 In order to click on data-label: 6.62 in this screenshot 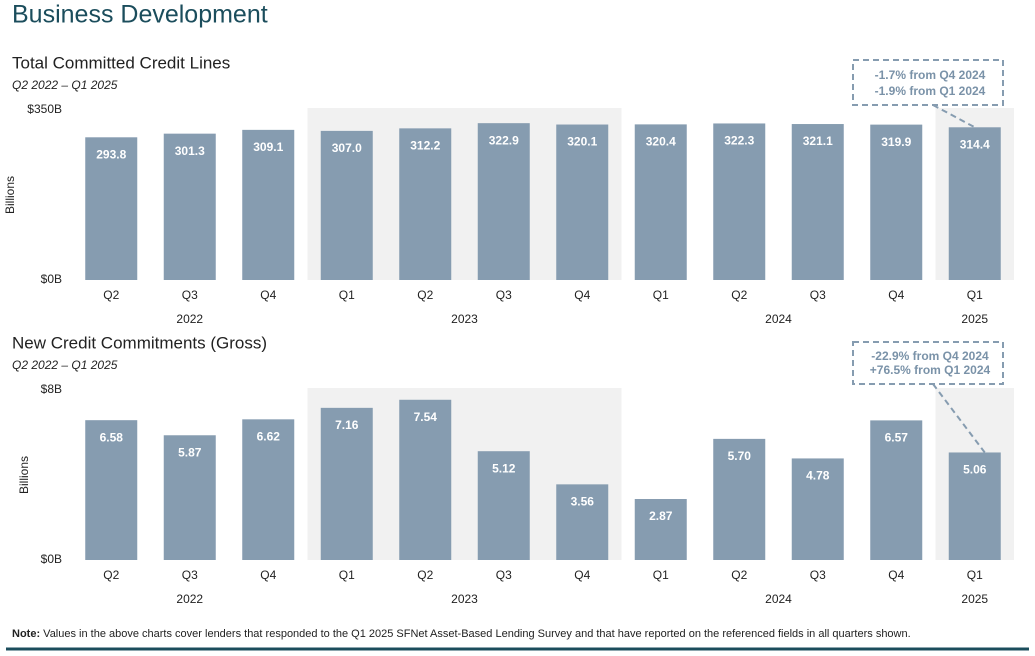, I will do `click(269, 436)`.